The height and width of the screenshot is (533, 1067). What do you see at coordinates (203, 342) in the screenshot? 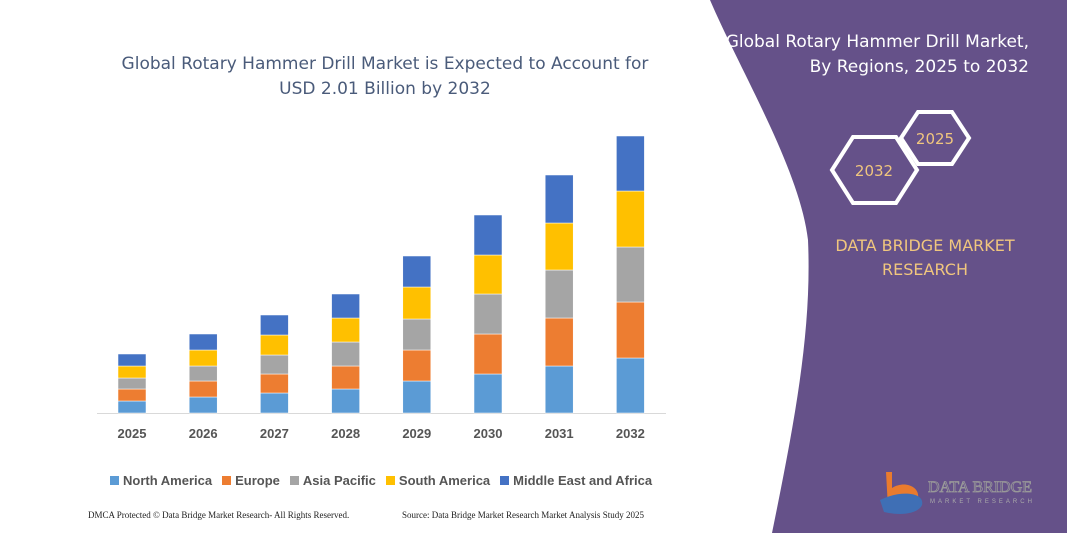
I see `bar-segment-2026-middle-east-and-africa` at bounding box center [203, 342].